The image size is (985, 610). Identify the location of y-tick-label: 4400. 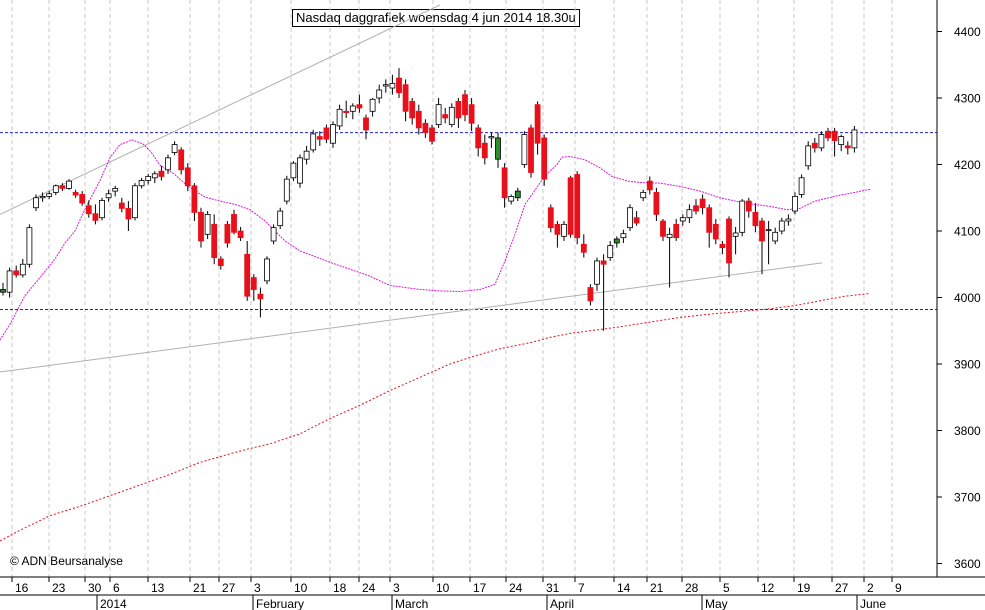
(967, 32).